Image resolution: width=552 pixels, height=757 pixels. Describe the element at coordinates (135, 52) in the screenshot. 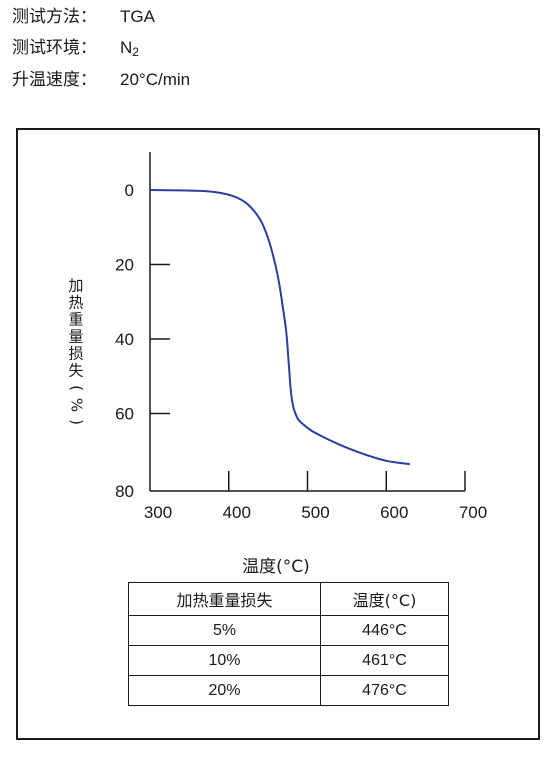

I see `test-environment-subscript: 2` at that location.